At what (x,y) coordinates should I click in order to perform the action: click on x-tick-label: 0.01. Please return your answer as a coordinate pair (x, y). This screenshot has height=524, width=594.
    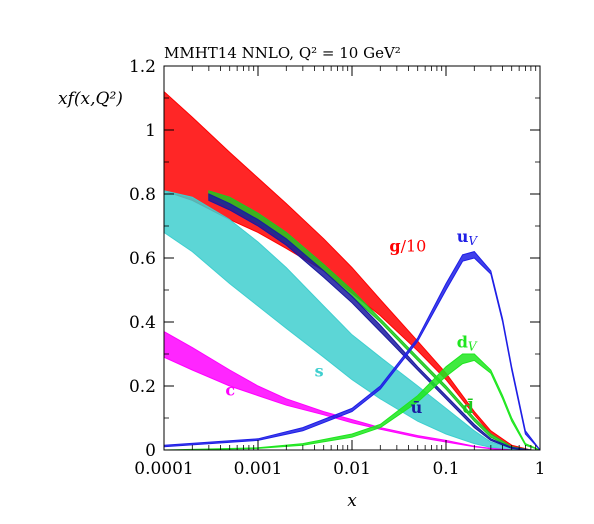
    Looking at the image, I should click on (352, 469).